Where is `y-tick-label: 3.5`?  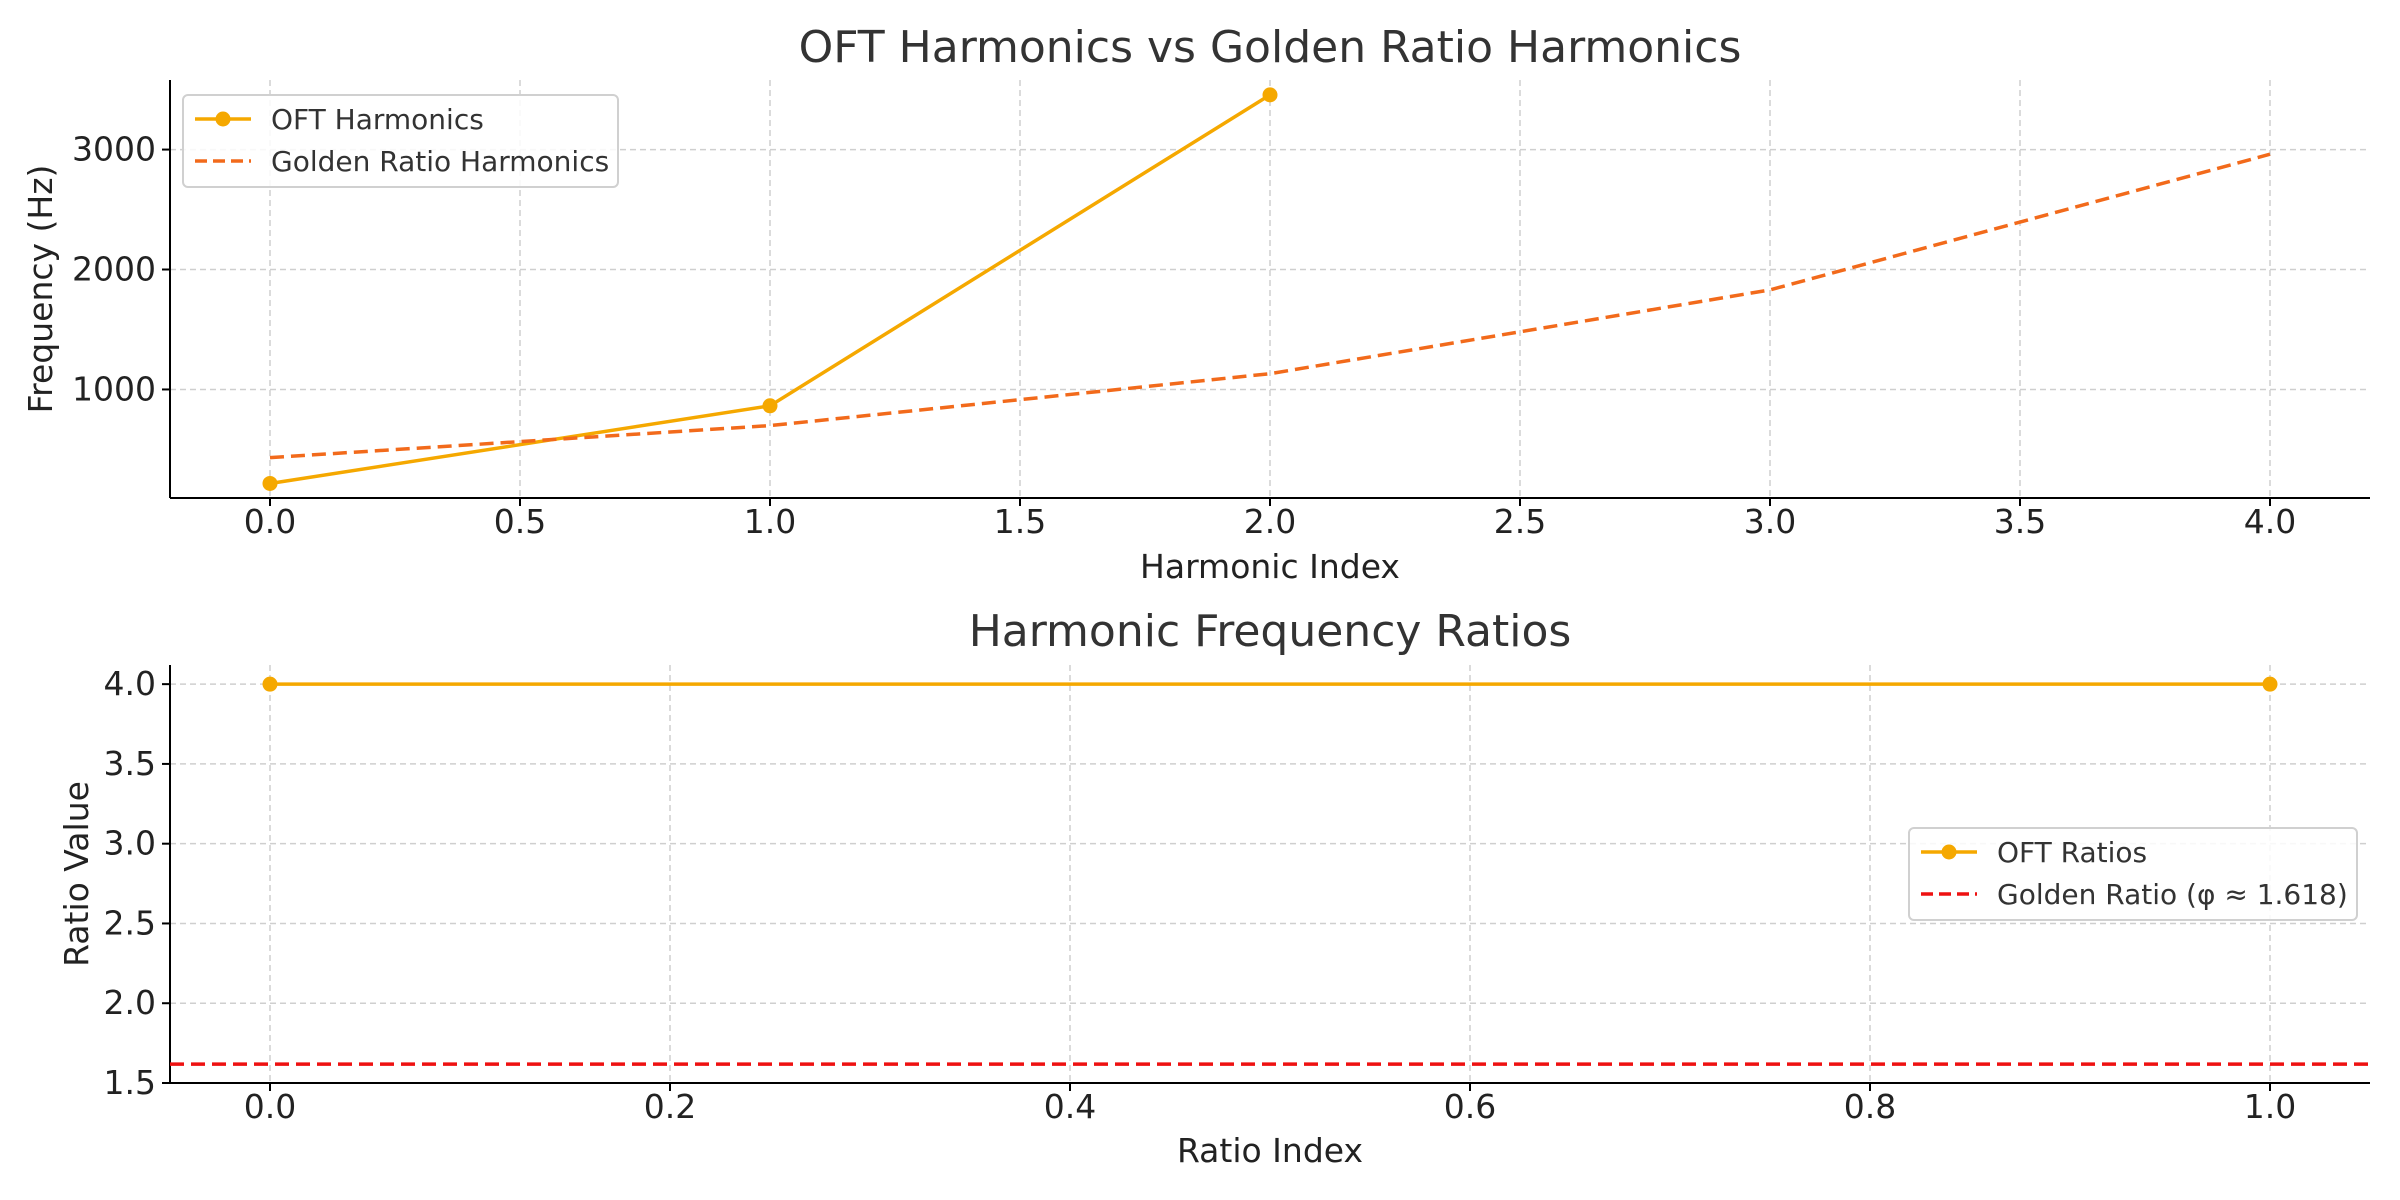
y-tick-label: 3.5 is located at coordinates (130, 763).